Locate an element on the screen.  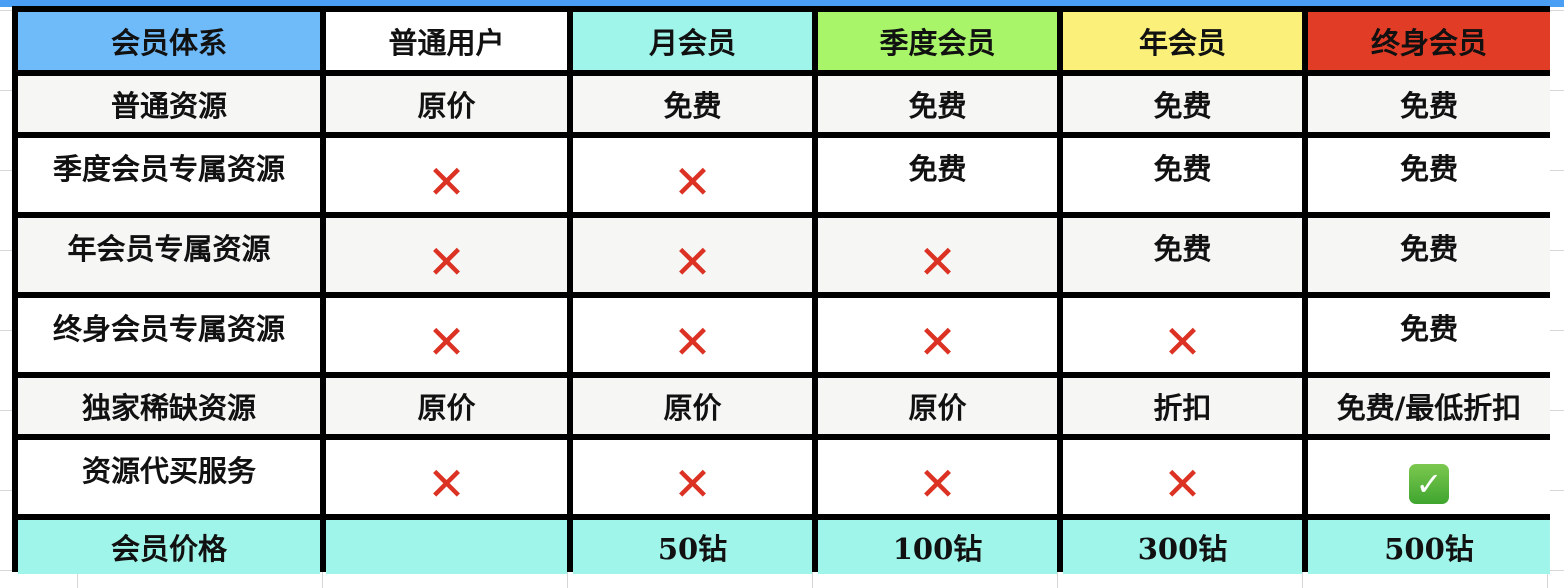
table-cell: 50钻 is located at coordinates (692, 547).